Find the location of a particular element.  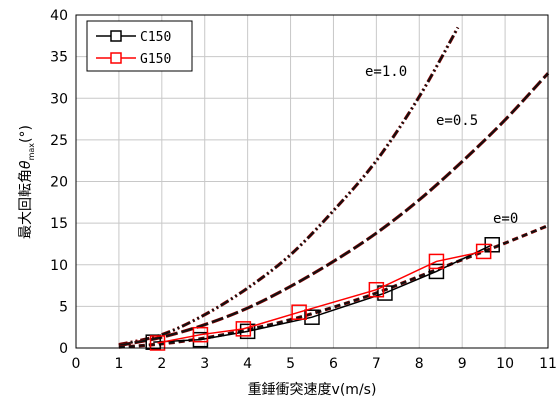

legend-label-g150: G150 is located at coordinates (155, 59).